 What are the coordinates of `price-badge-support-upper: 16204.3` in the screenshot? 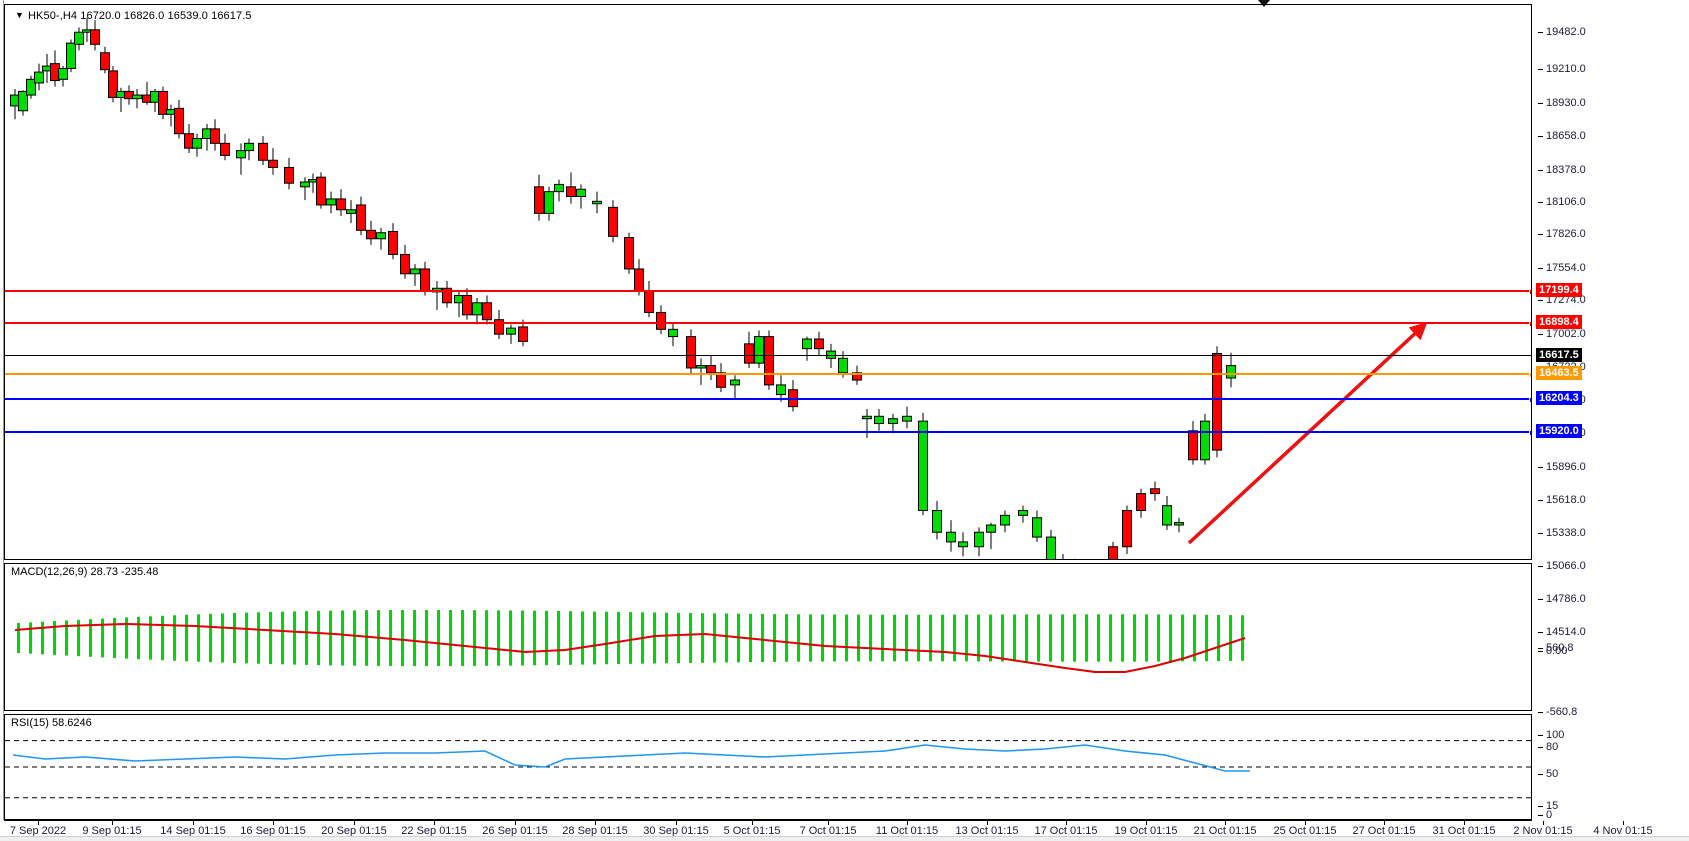 It's located at (1559, 398).